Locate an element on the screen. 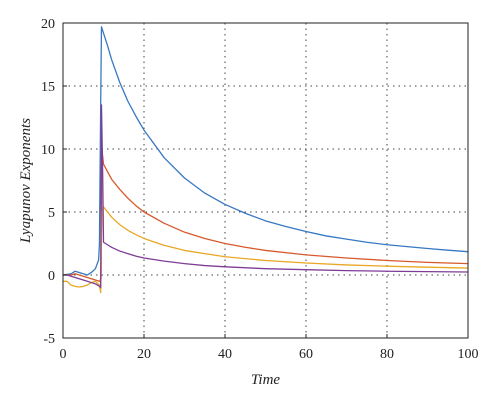 This screenshot has height=400, width=500. x-tick-label-4: 80 is located at coordinates (387, 354).